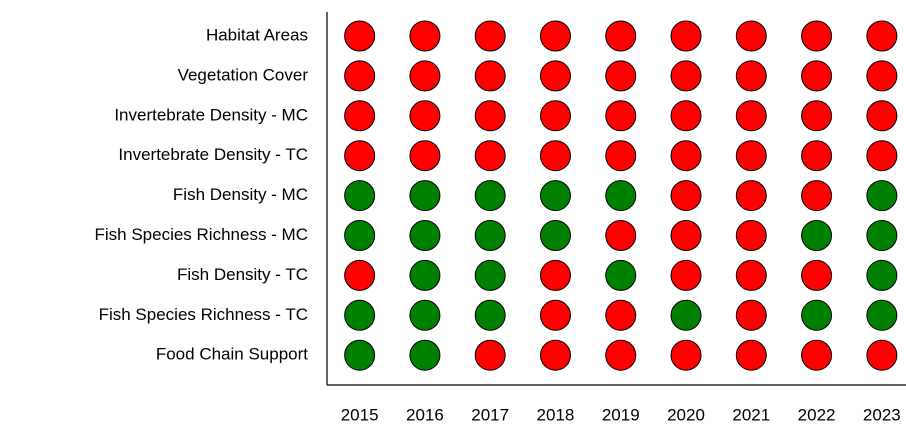  Describe the element at coordinates (257, 34) in the screenshot. I see `y-tick-label: Habitat Areas` at that location.